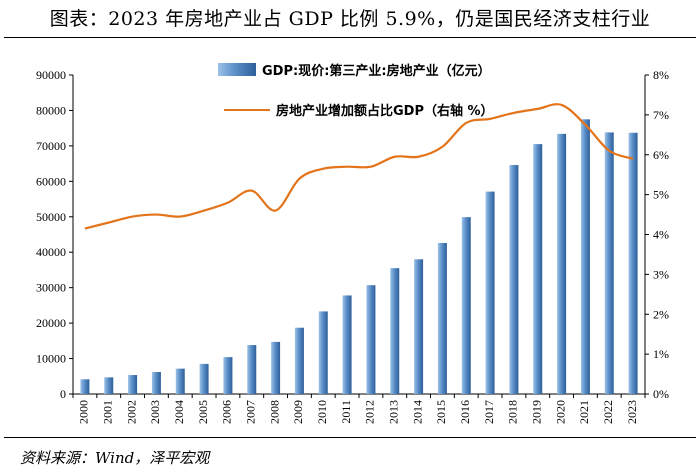 The image size is (700, 468). I want to click on right-axis-tick-label: 6%, so click(661, 155).